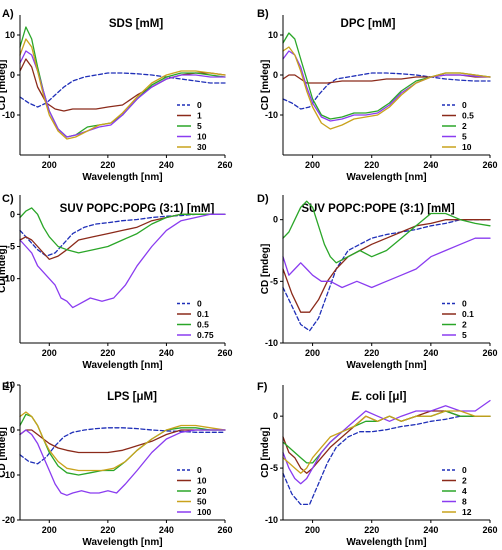 The image size is (502, 550). I want to click on panel-letter: C), so click(8, 199).